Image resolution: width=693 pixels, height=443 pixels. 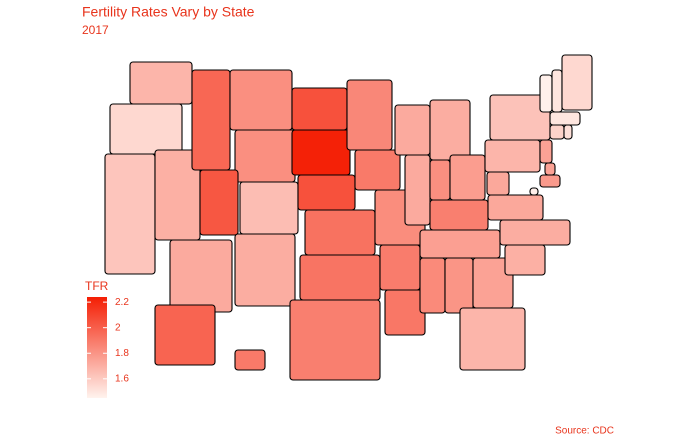 What do you see at coordinates (118, 327) in the screenshot?
I see `colorbar-label: 2` at bounding box center [118, 327].